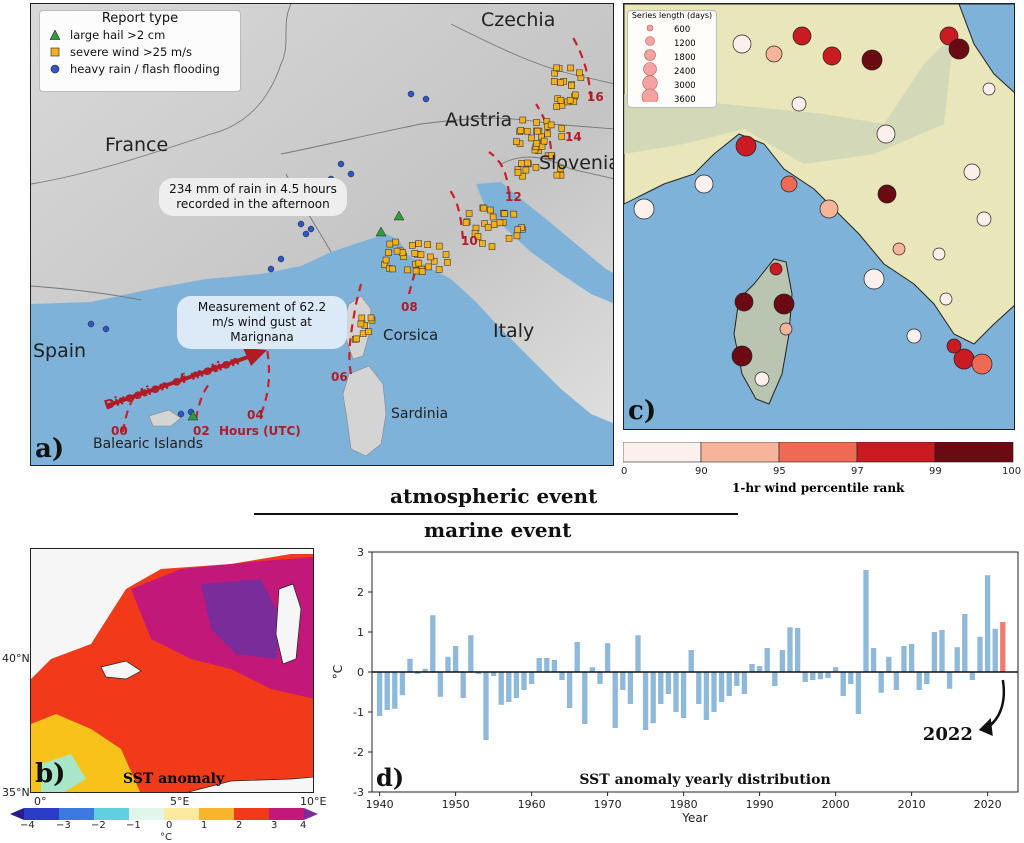 The height and width of the screenshot is (843, 1024). What do you see at coordinates (395, 690) in the screenshot?
I see `bar-1942` at bounding box center [395, 690].